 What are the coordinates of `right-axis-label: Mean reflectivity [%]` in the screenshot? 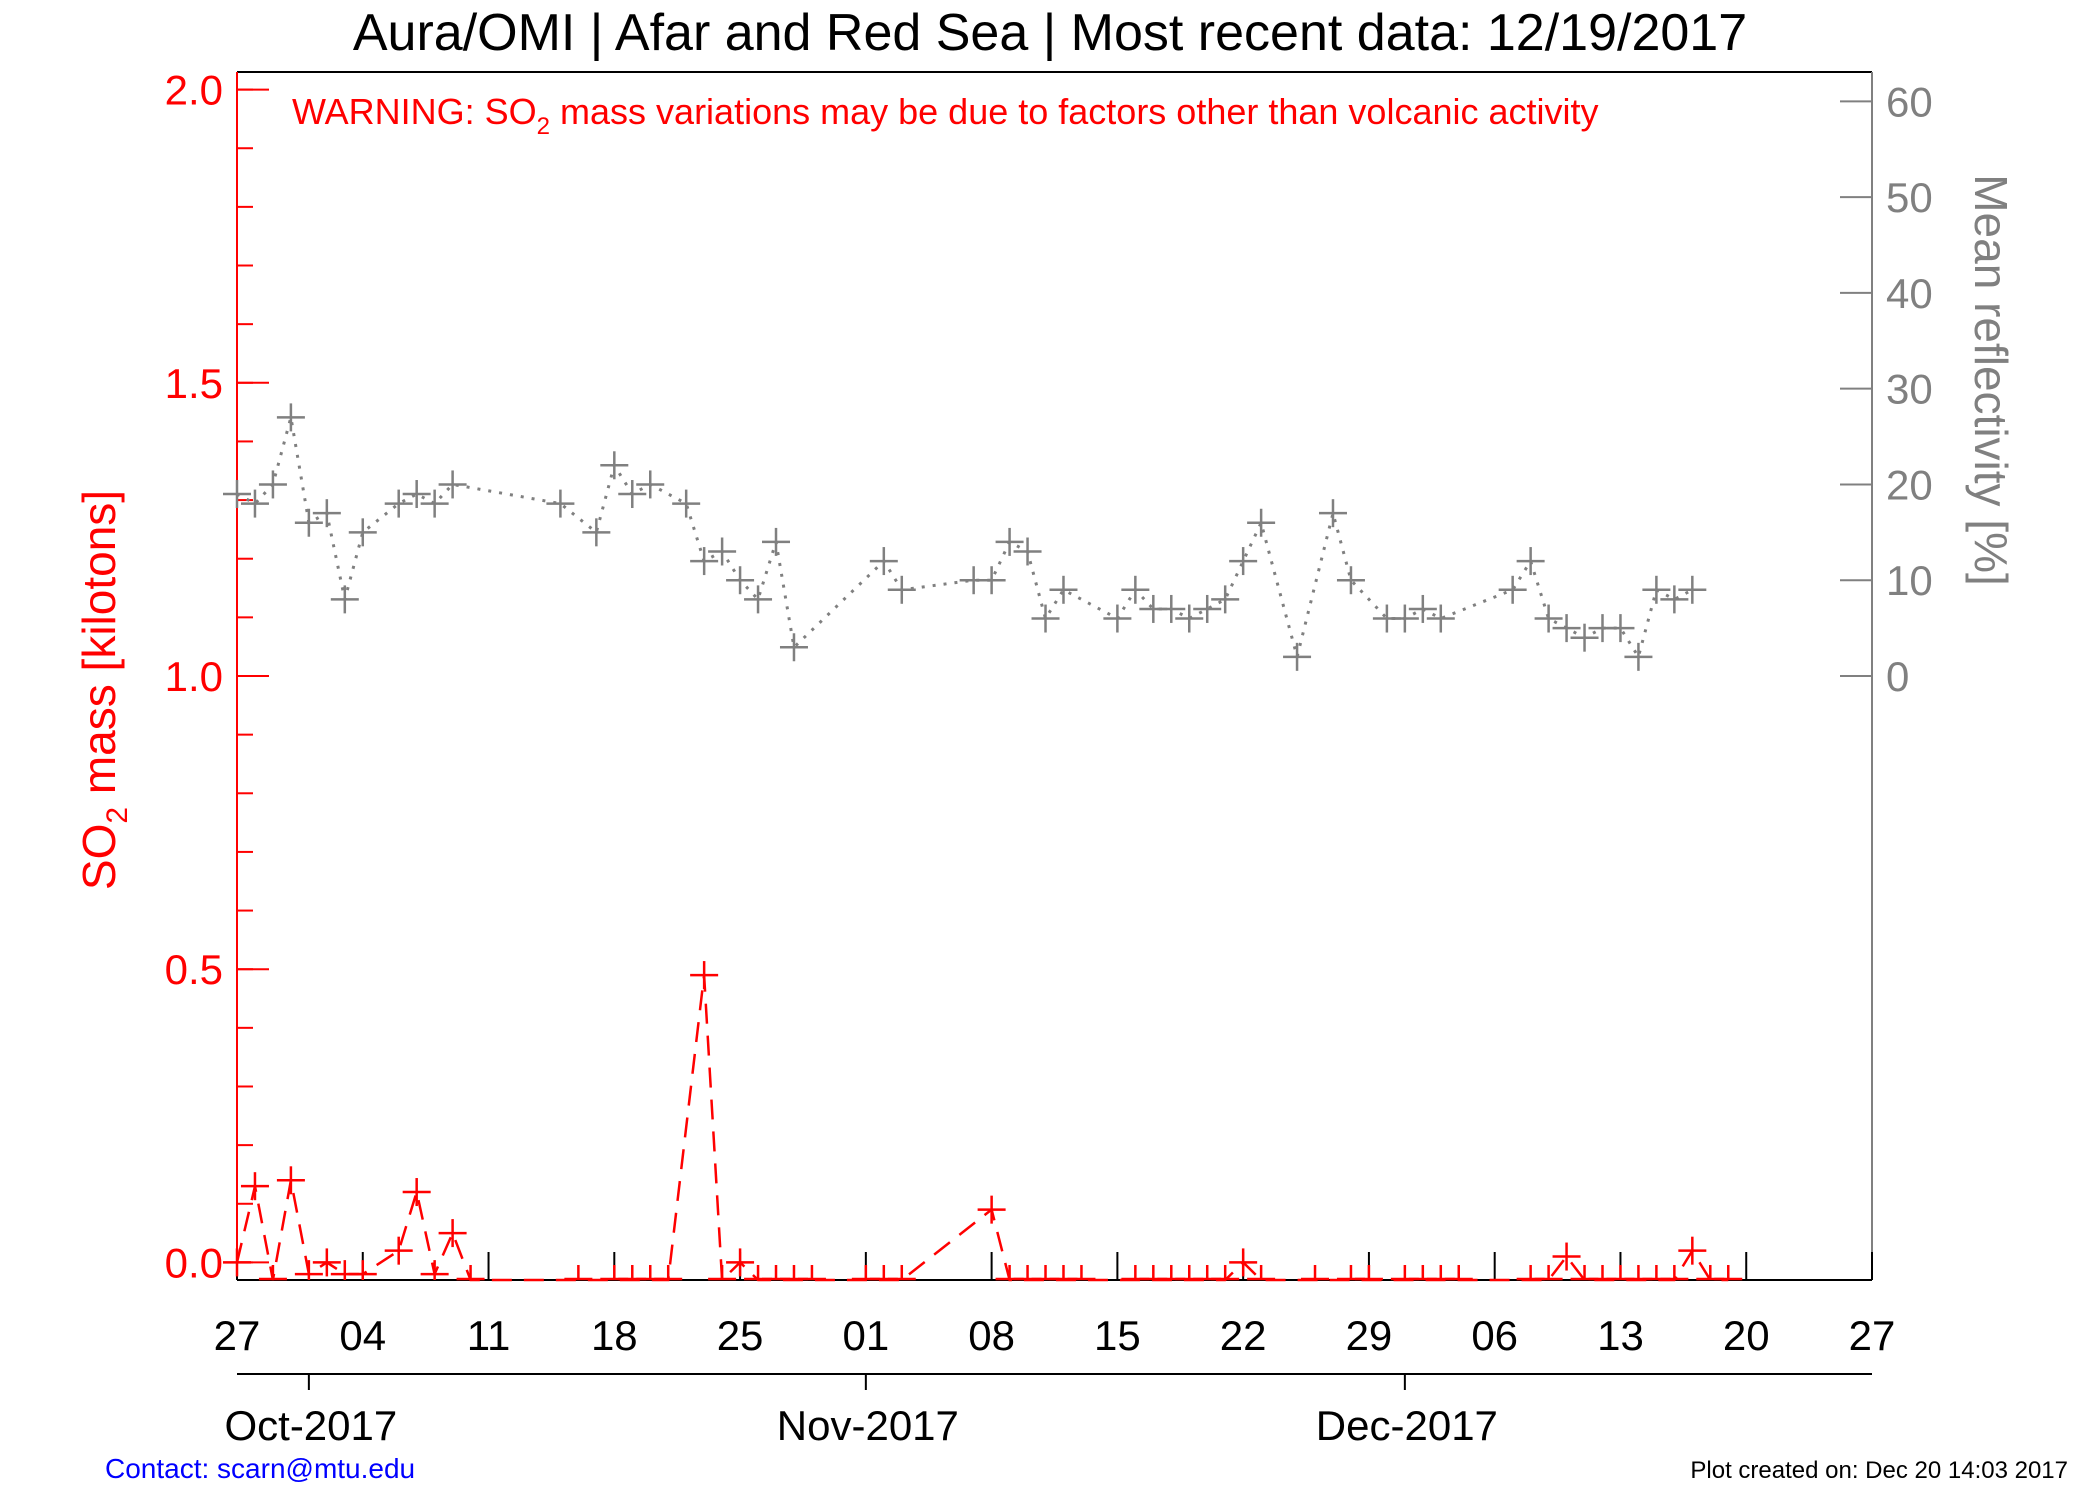 It's located at (1991, 380).